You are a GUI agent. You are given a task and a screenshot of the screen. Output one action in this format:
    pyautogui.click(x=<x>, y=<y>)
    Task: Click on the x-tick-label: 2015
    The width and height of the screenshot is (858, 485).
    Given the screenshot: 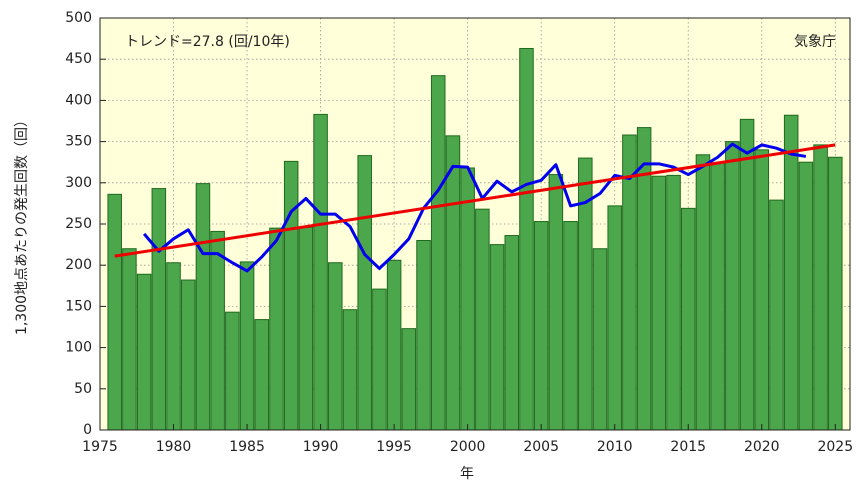 What is the action you would take?
    pyautogui.click(x=688, y=447)
    